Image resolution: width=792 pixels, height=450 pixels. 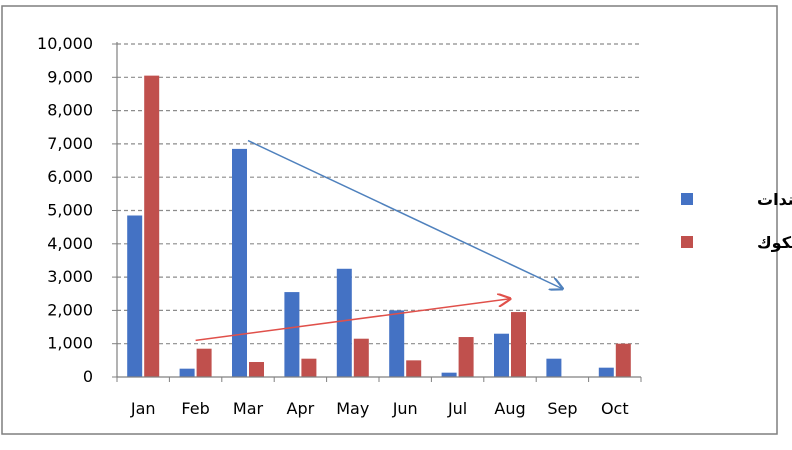 What do you see at coordinates (187, 372) in the screenshot?
I see `bar-series1-feb` at bounding box center [187, 372].